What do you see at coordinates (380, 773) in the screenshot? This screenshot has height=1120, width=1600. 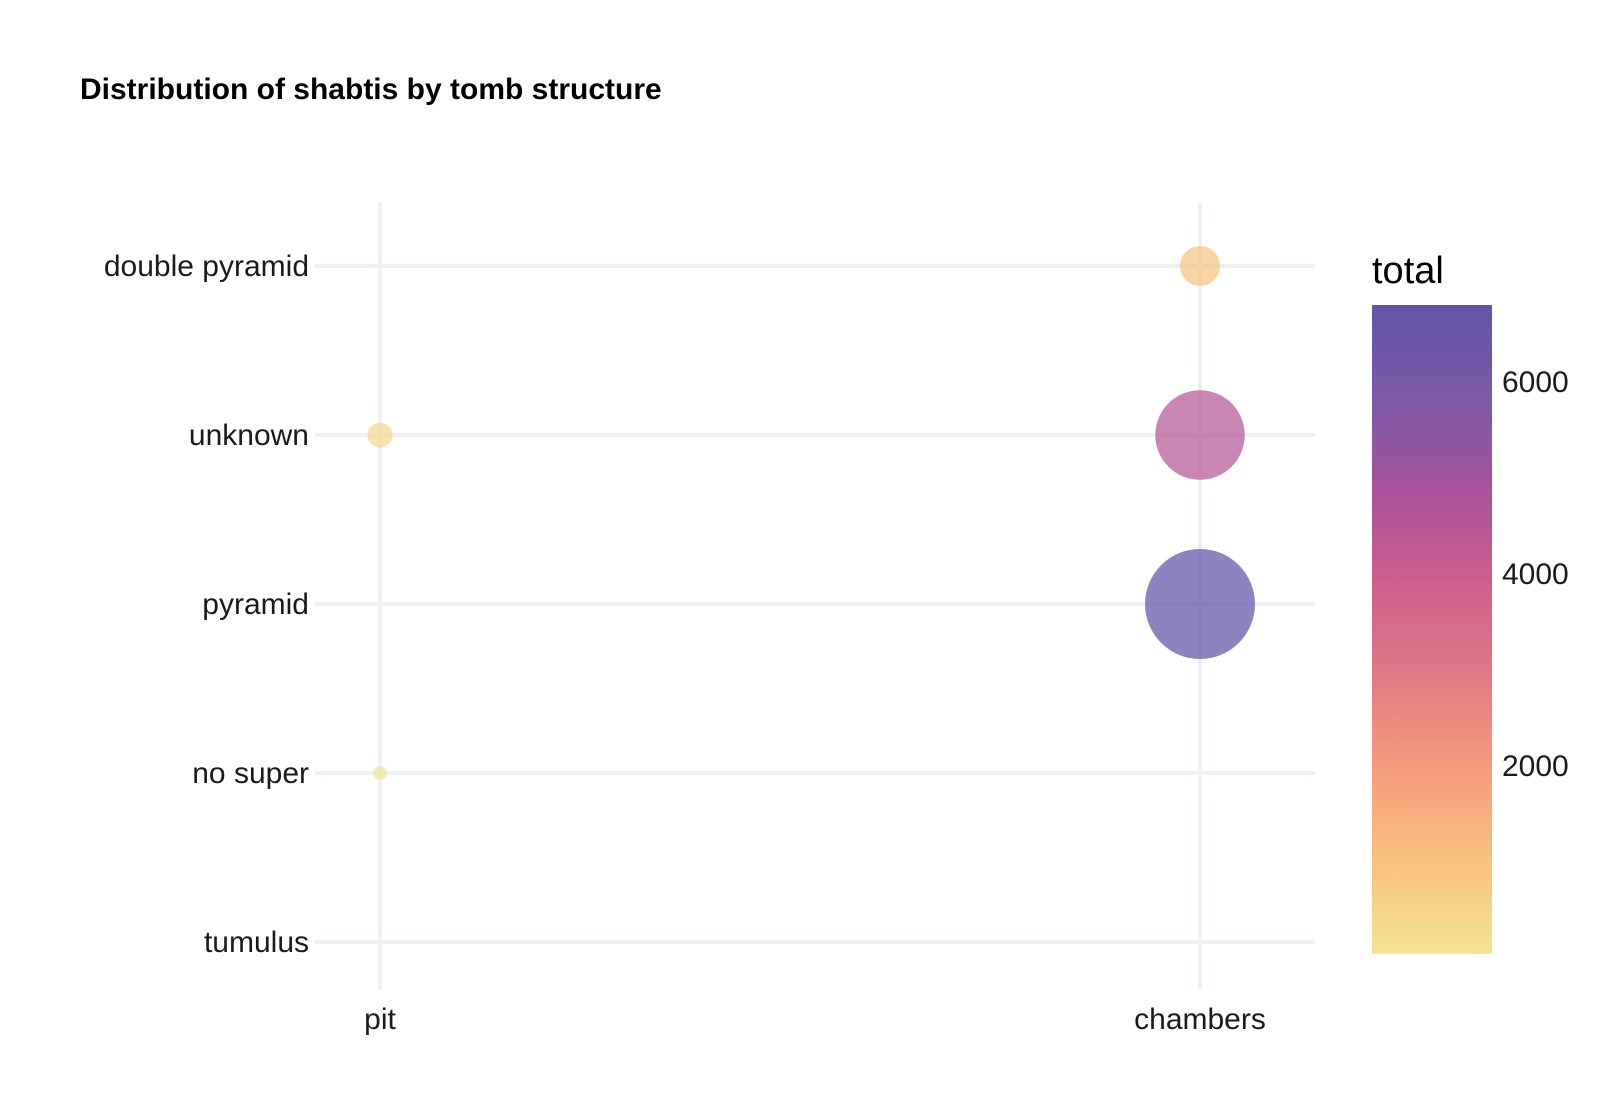 I see `bubble-pit-no-super` at bounding box center [380, 773].